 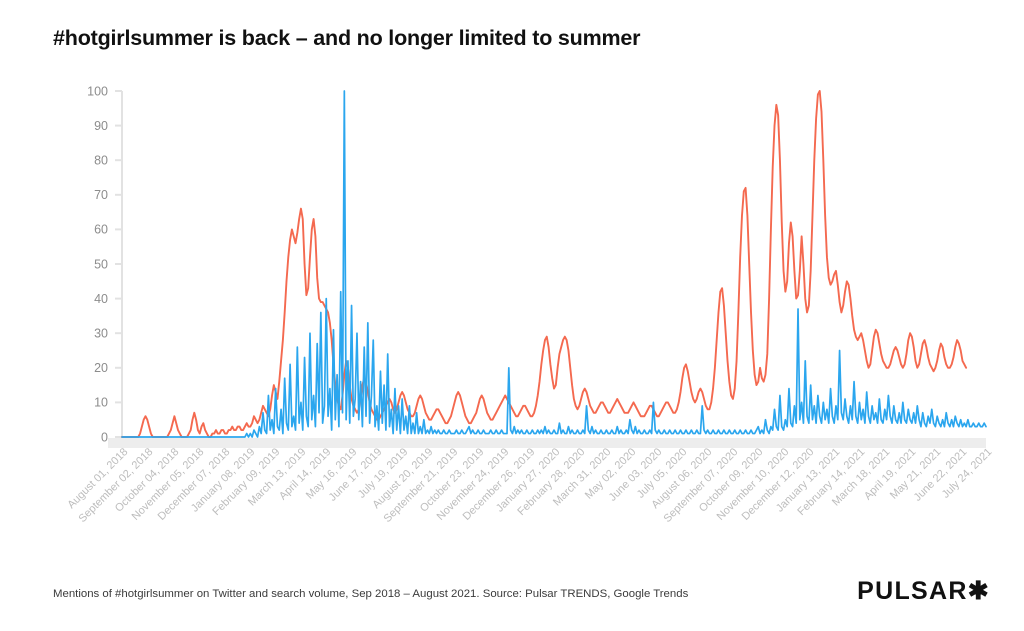 I want to click on y-axis-tick-label: 90, so click(x=101, y=126).